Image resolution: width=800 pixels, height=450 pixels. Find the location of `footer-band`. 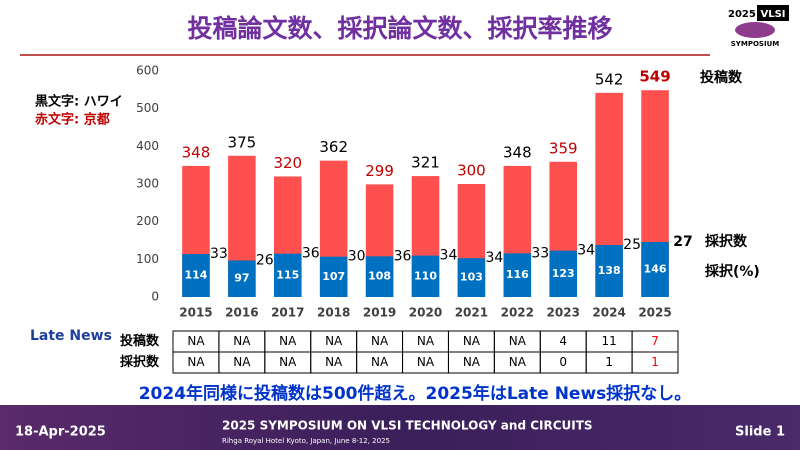

footer-band is located at coordinates (400, 427).